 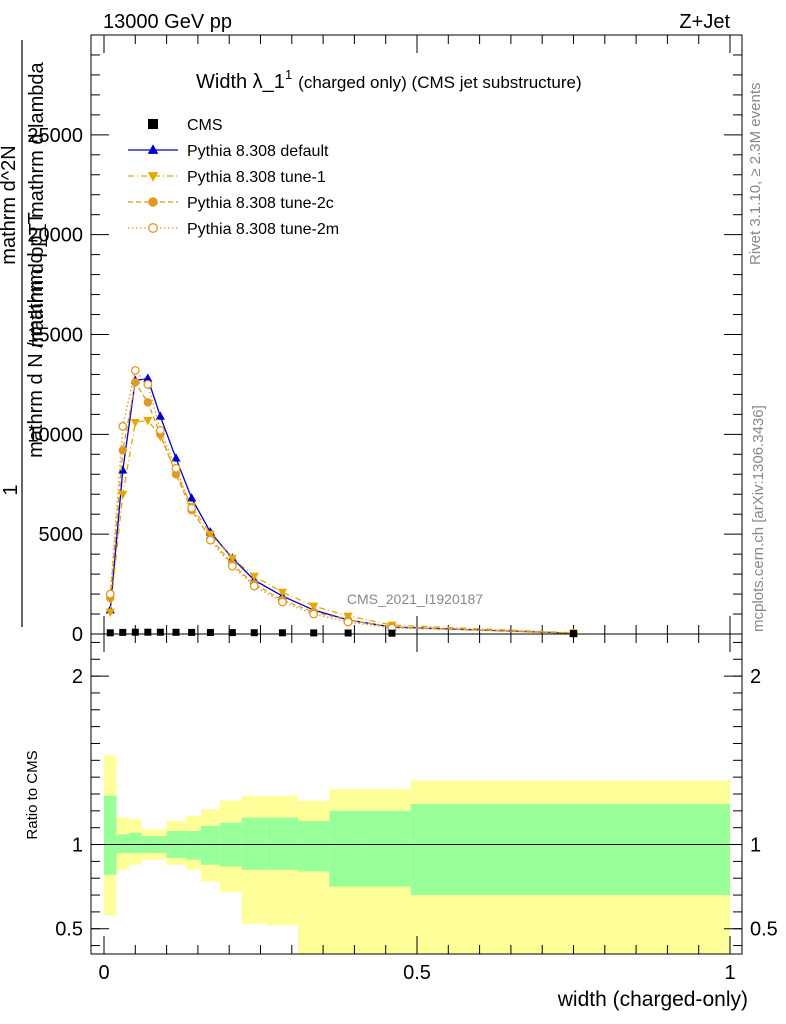 I want to click on ylabel-line-2: mathrm d N / mathrm d p_T, so click(x=36, y=335).